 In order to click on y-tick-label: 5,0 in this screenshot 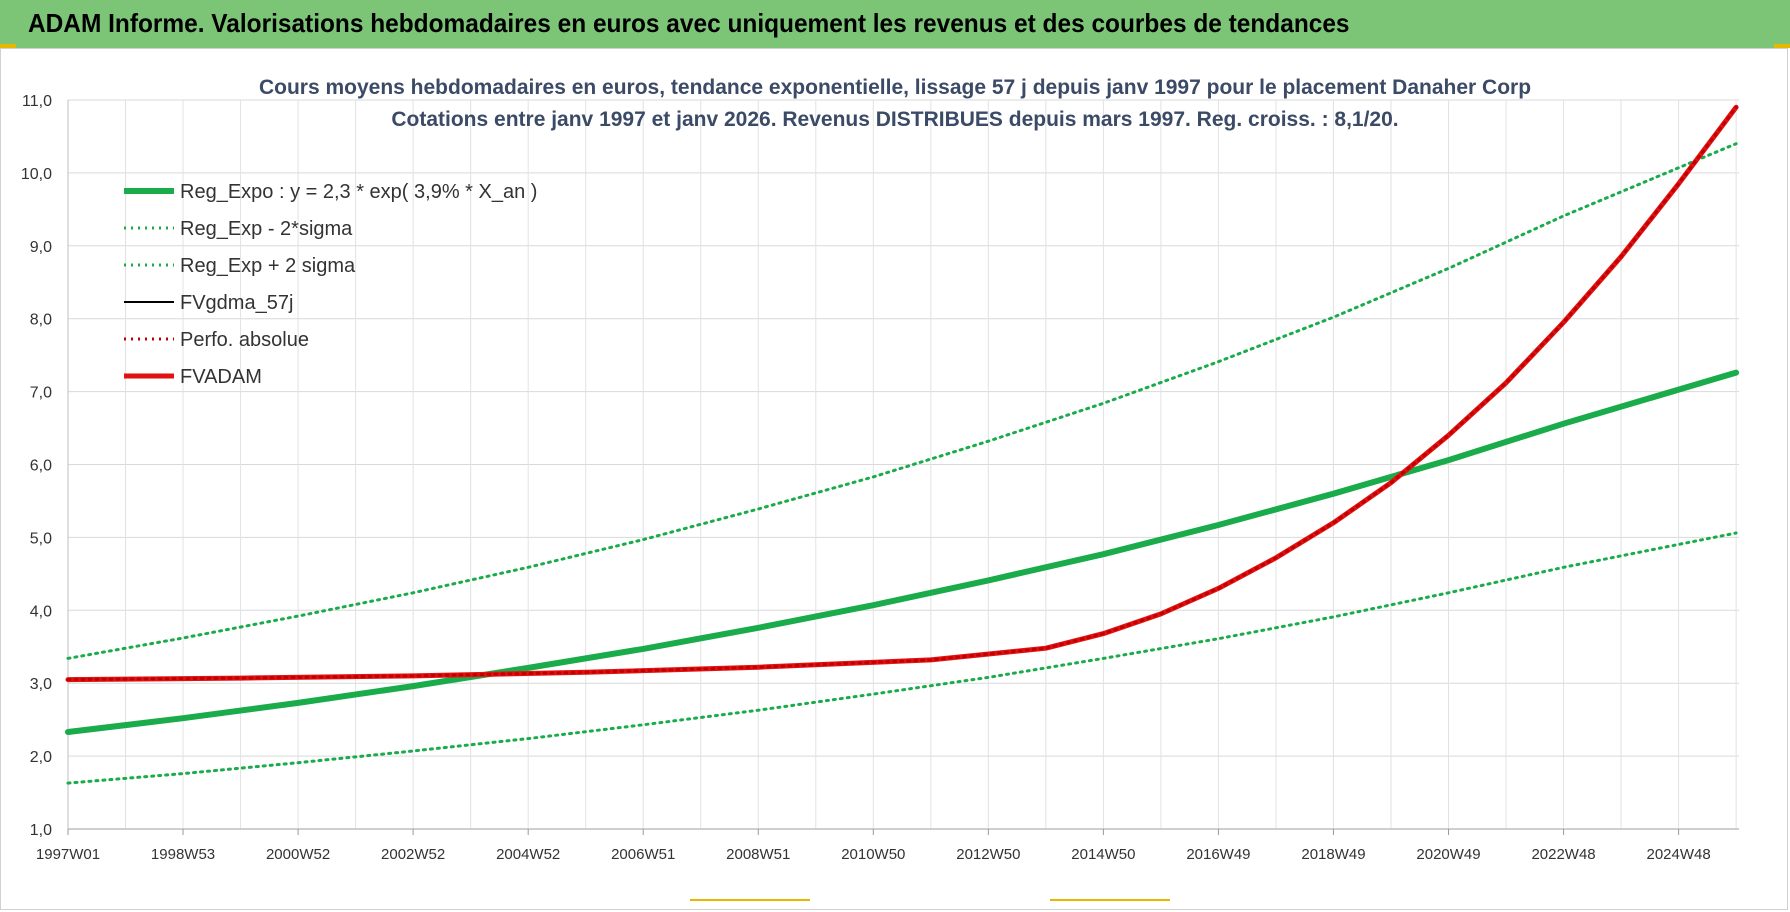, I will do `click(41, 538)`.